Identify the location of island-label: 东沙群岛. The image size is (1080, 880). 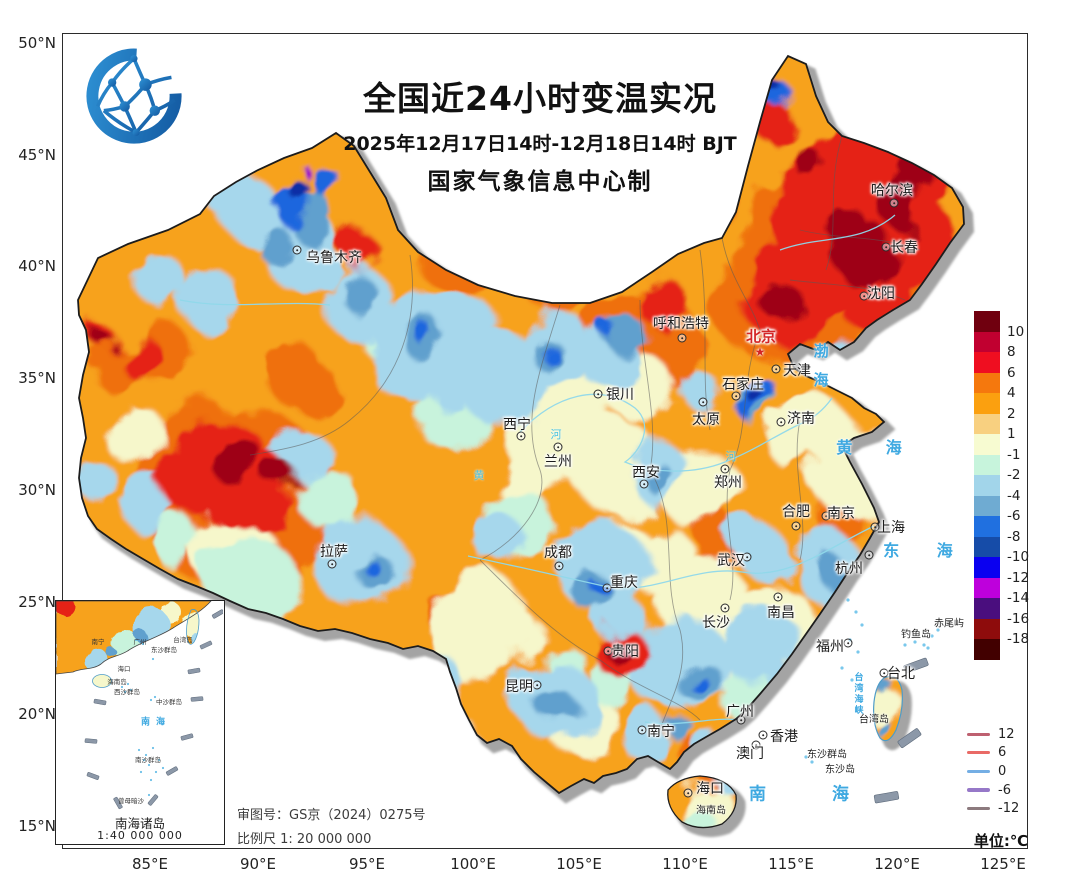
(827, 755).